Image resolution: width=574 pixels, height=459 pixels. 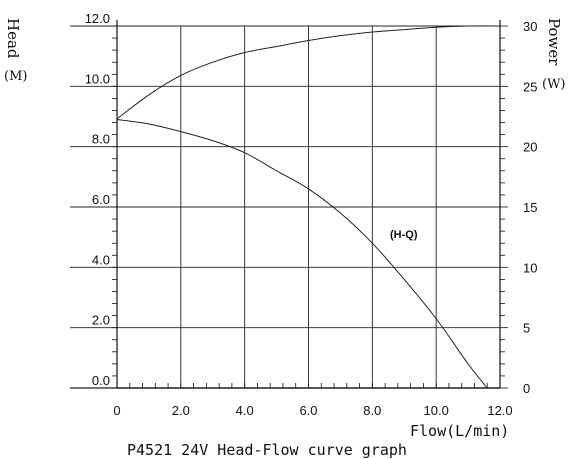 I want to click on y-right-tick-labels: 0 5 10 15 20 25 30, so click(x=530, y=207).